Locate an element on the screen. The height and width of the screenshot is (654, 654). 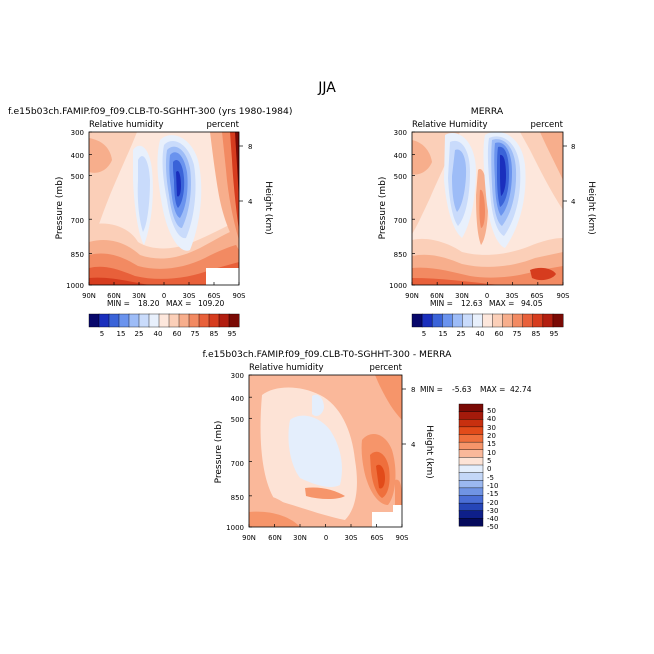
panel-merra-xtick-30n: 30N is located at coordinates (462, 296).